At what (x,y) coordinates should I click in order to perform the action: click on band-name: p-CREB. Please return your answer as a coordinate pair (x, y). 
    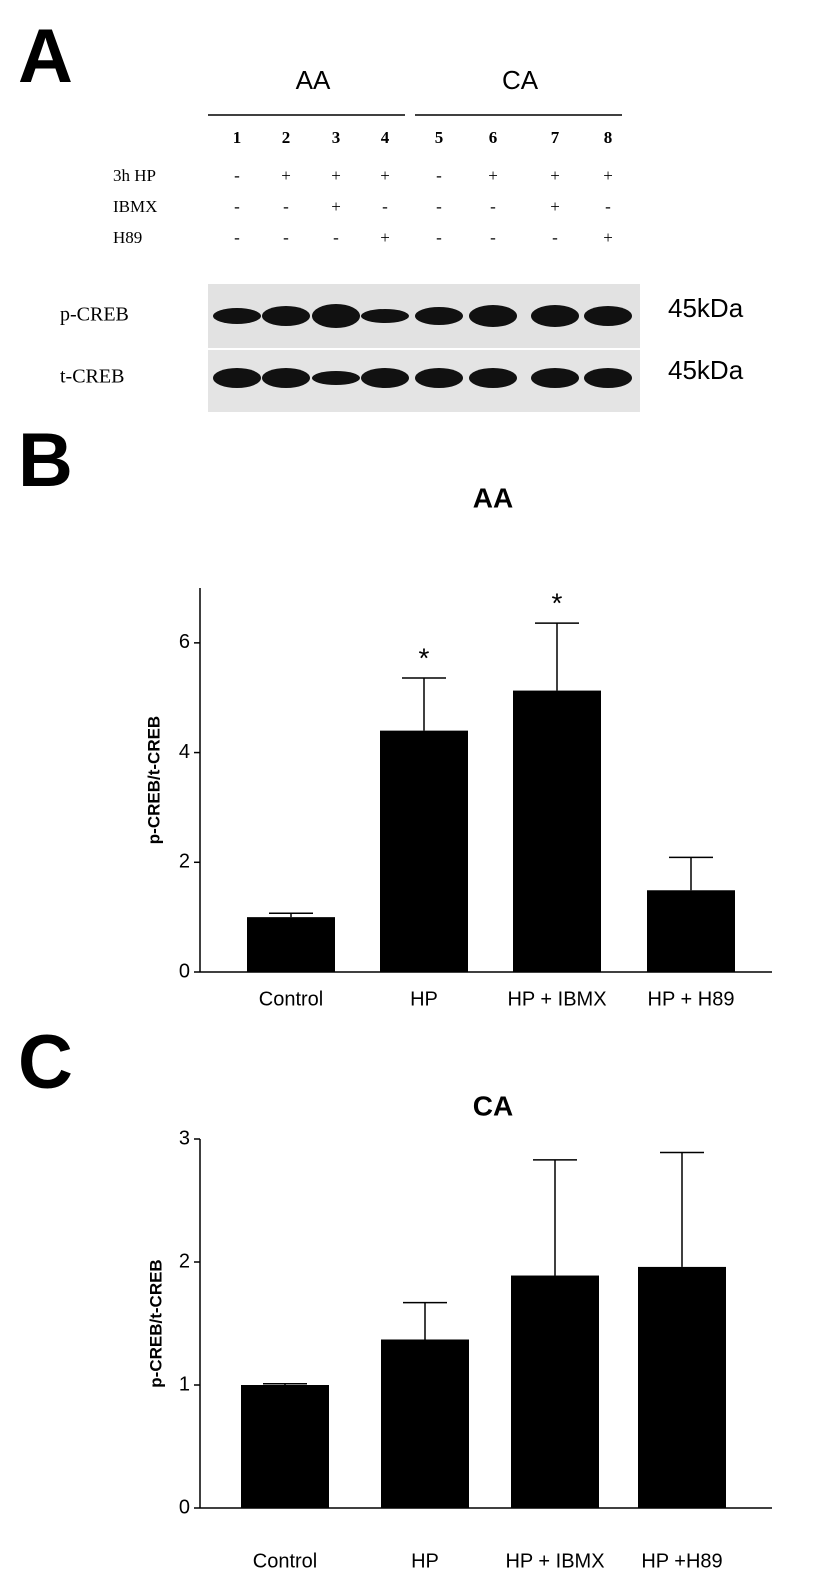
    Looking at the image, I should click on (94, 315).